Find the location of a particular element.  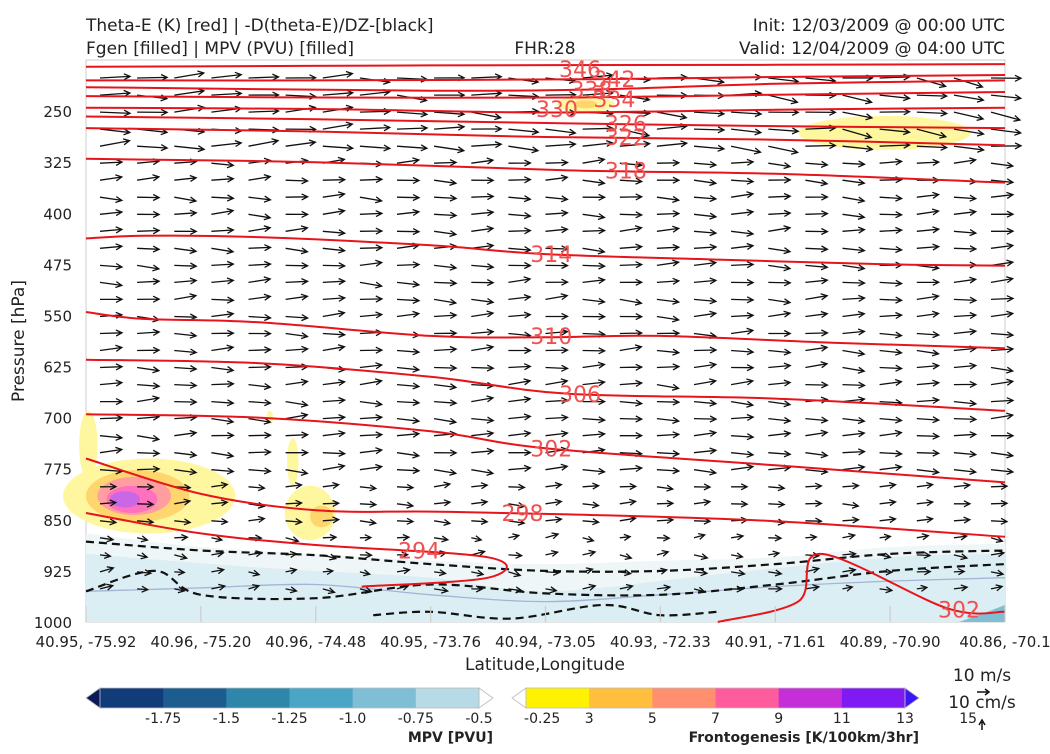

colorbar-tick-label: -1.5 is located at coordinates (226, 719).